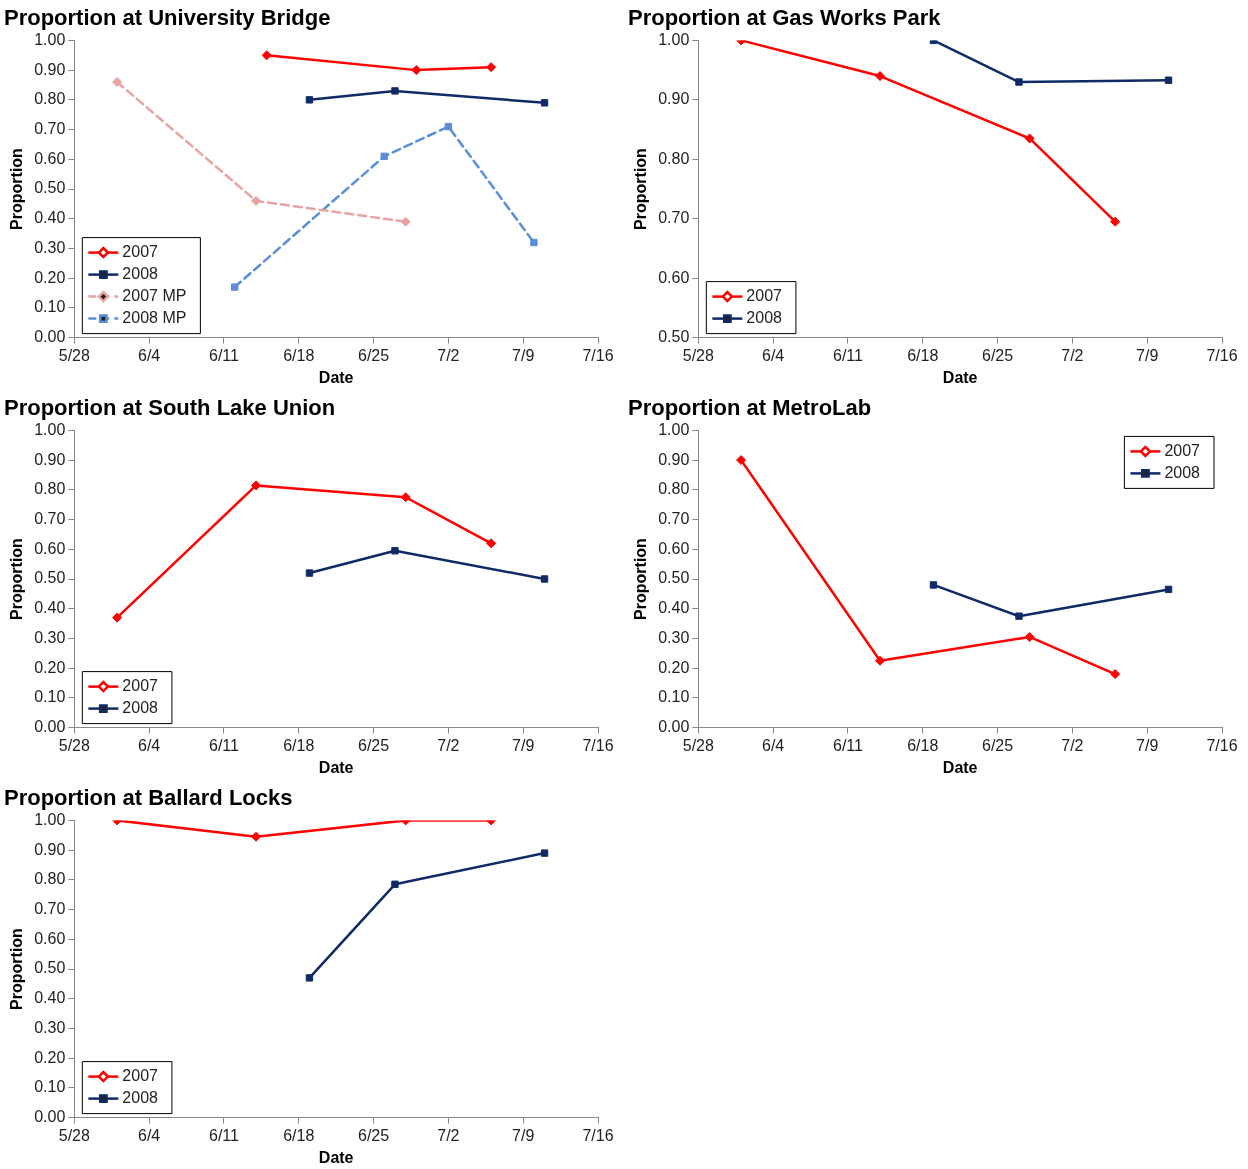 The image size is (1248, 1169). Describe the element at coordinates (167, 18) in the screenshot. I see `chart-title: Proportion at University Bridge` at that location.